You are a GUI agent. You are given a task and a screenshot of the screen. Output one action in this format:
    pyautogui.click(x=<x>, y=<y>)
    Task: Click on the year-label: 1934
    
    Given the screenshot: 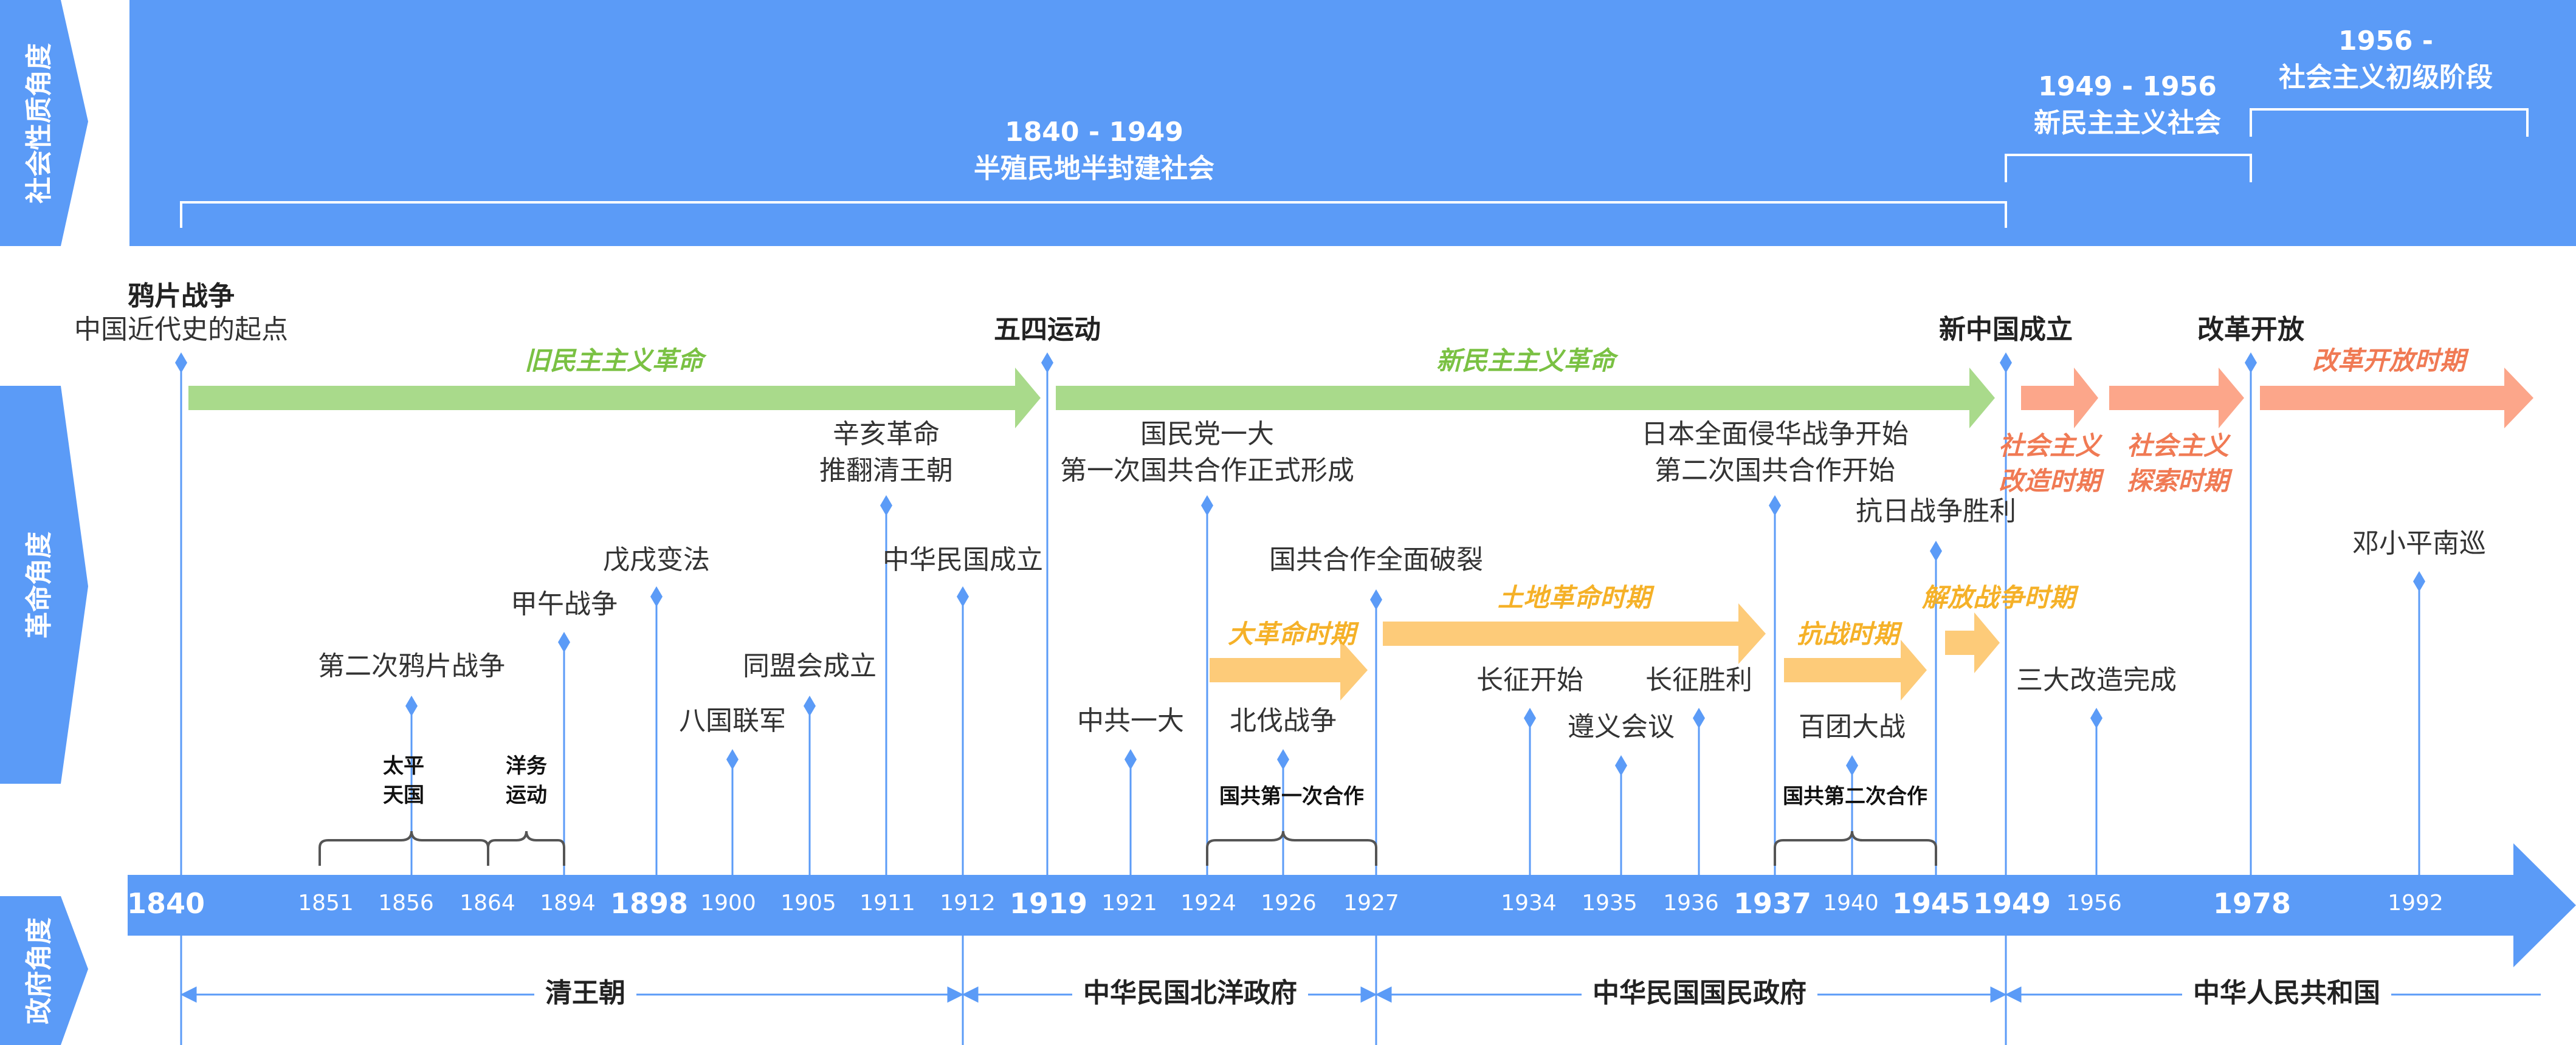 What is the action you would take?
    pyautogui.click(x=1529, y=903)
    